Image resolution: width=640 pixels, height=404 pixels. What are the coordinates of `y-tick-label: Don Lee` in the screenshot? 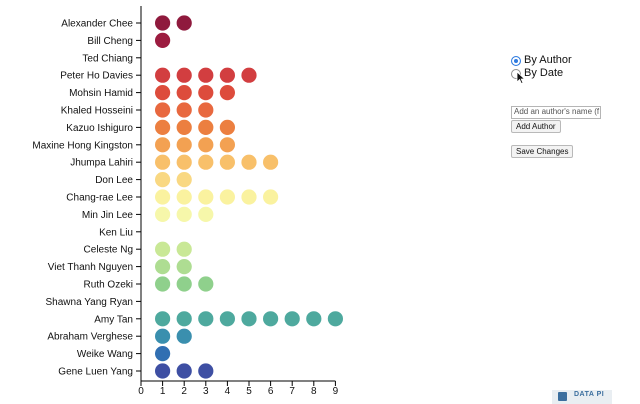 It's located at (114, 180).